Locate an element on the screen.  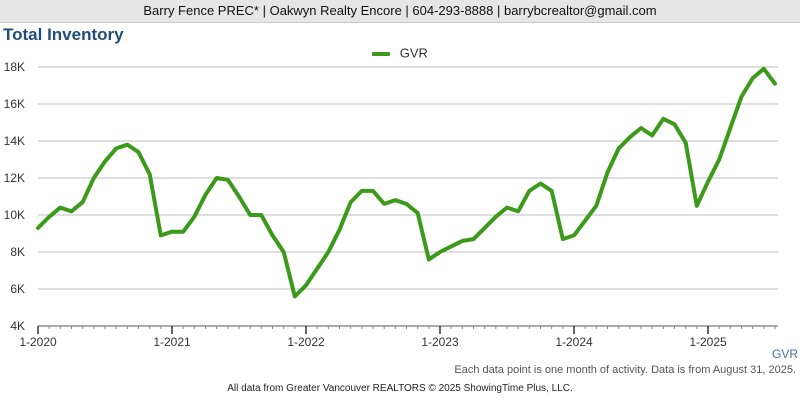
x-tick-label: 1-2024 is located at coordinates (574, 342).